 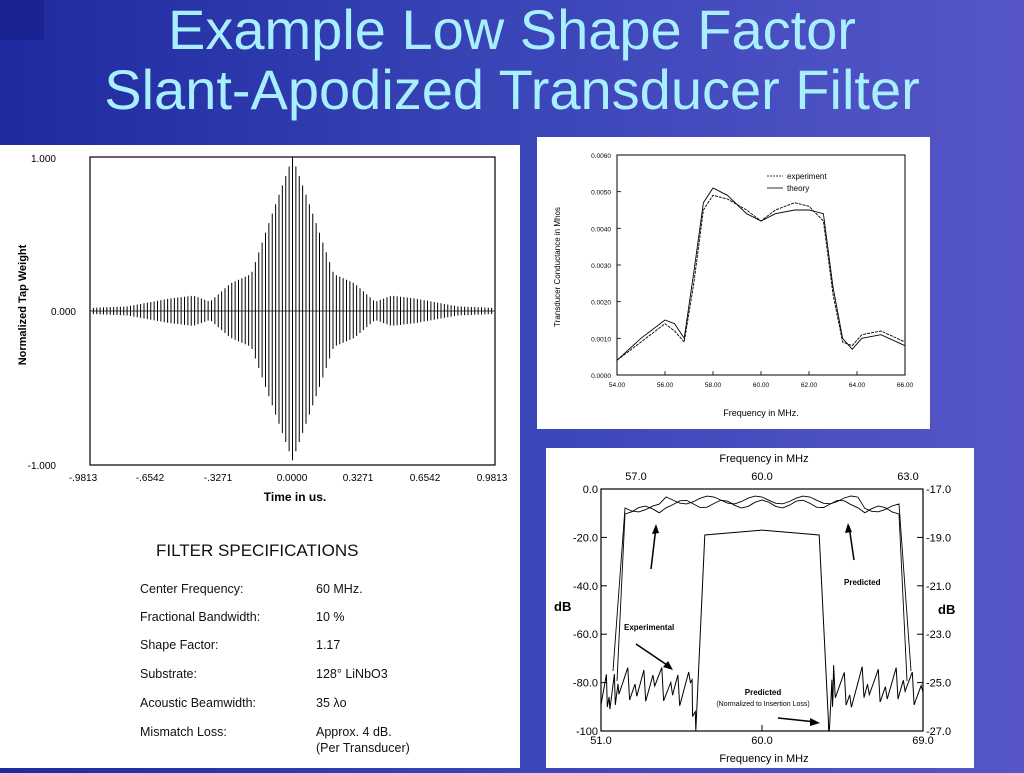 I want to click on resp-bottom-tick-label: 60.0, so click(x=761, y=741).